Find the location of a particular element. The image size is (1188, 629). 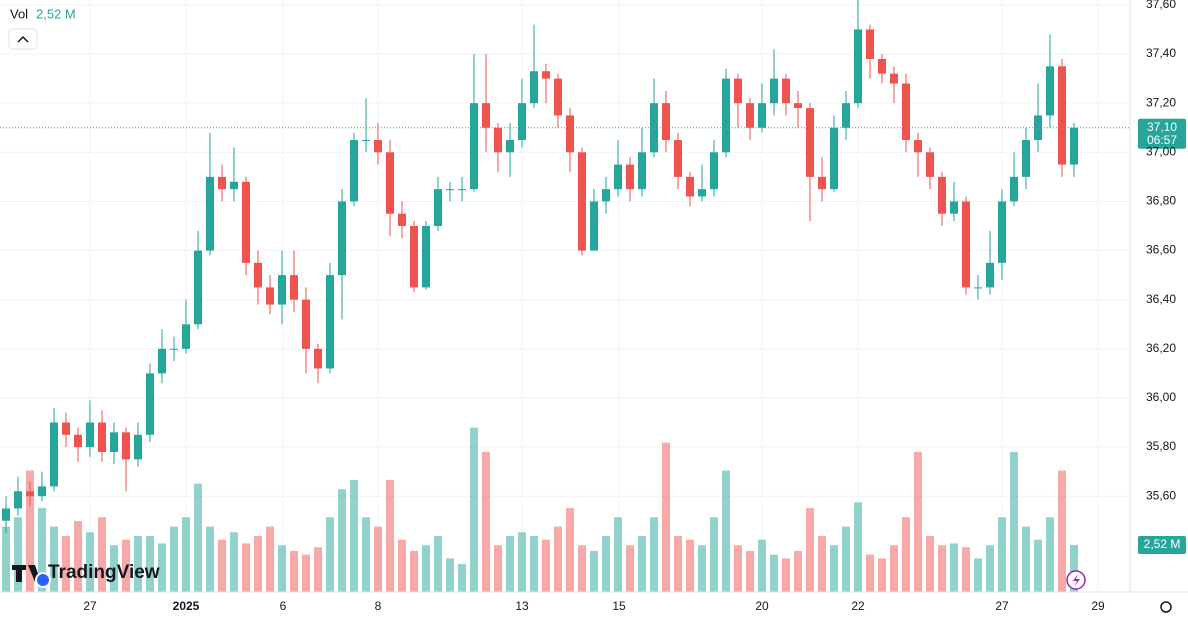

y-tick-label: 36,20 is located at coordinates (1161, 348).